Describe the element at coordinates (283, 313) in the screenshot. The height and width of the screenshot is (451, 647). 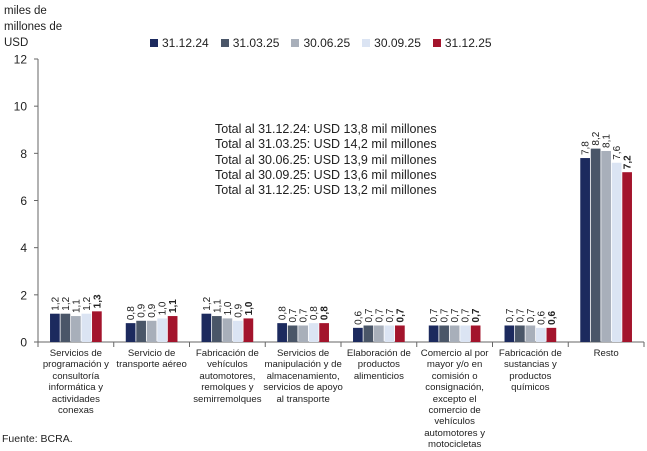
I see `data-label-c4-s1: 0,8` at that location.